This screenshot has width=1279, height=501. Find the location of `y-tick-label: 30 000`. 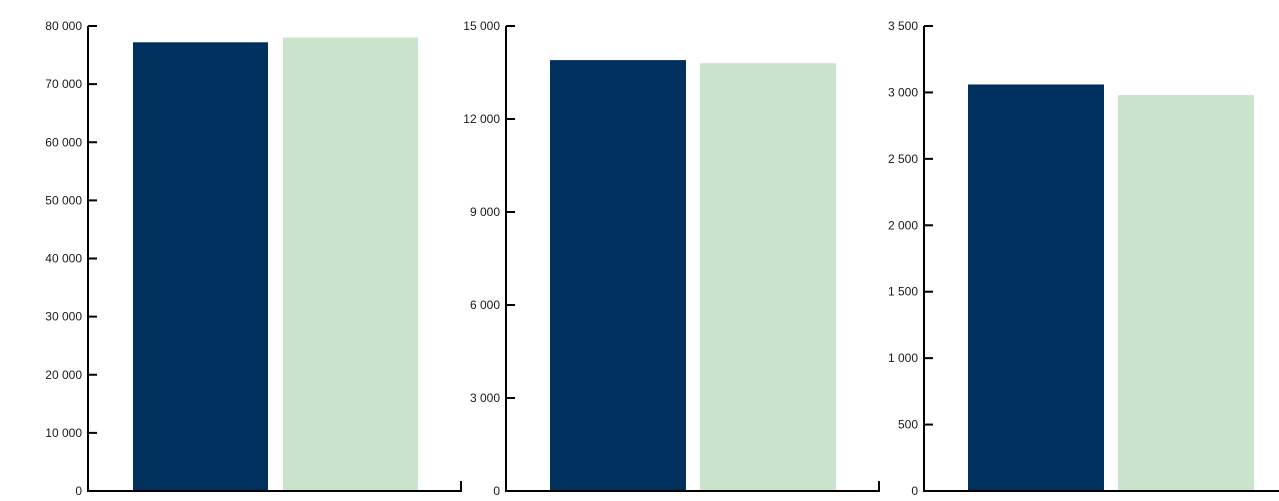

y-tick-label: 30 000 is located at coordinates (63, 317).